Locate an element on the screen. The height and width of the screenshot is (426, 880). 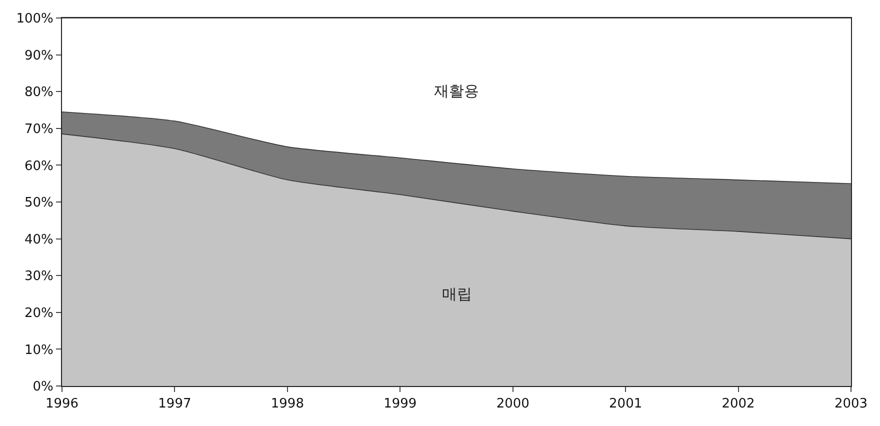
x-tick-label: 2000 is located at coordinates (513, 404).